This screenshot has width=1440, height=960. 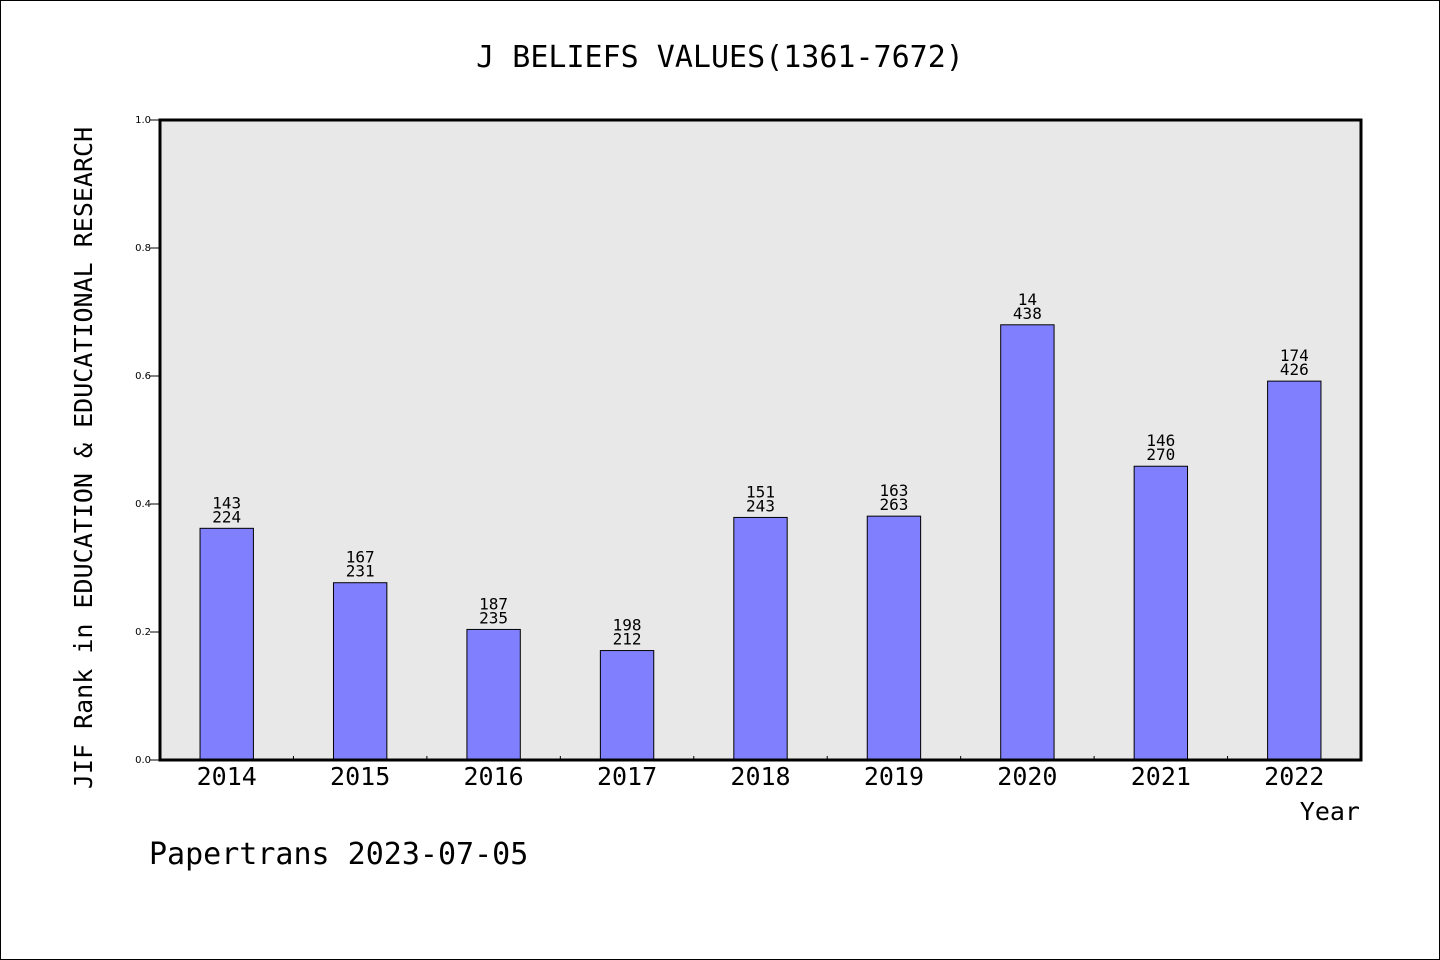 I want to click on bar-2019, so click(x=894, y=638).